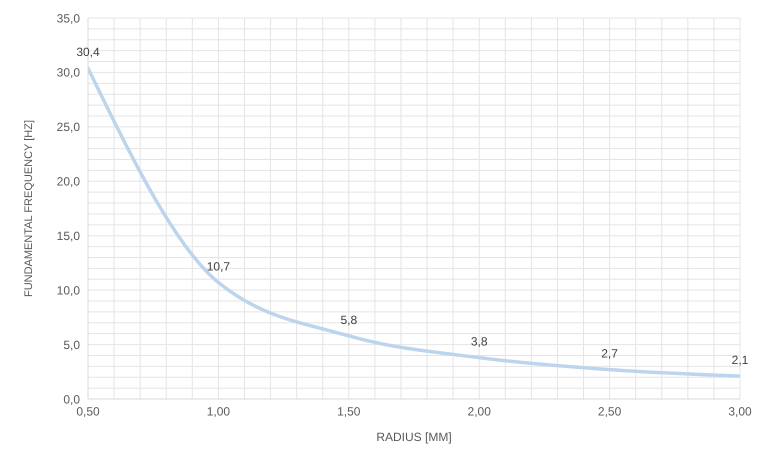 The height and width of the screenshot is (465, 770). What do you see at coordinates (480, 411) in the screenshot?
I see `x-tick-label: 2,00` at bounding box center [480, 411].